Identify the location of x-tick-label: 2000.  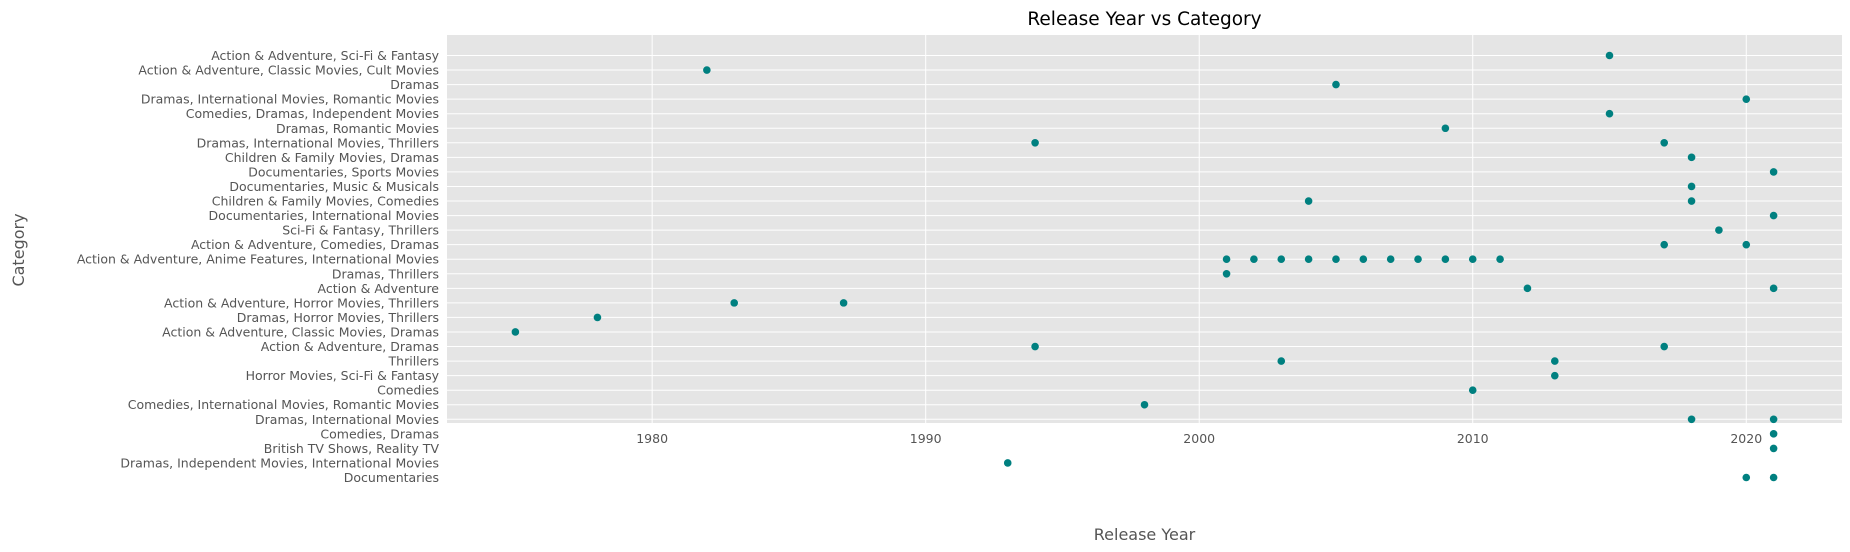
(1199, 438).